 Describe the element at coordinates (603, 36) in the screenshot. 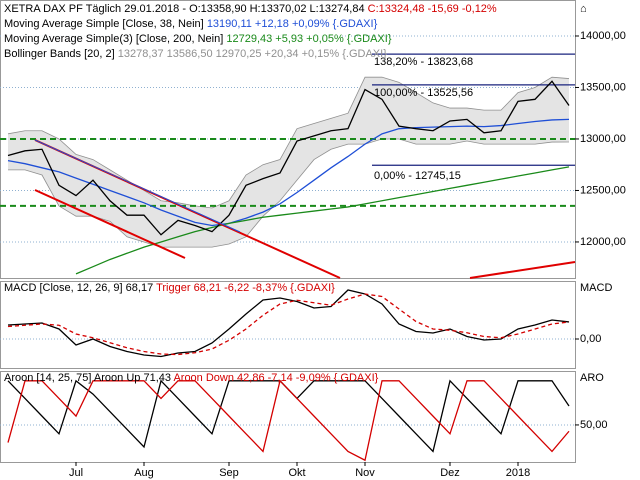

I see `y-tick-label: 14000,00` at that location.